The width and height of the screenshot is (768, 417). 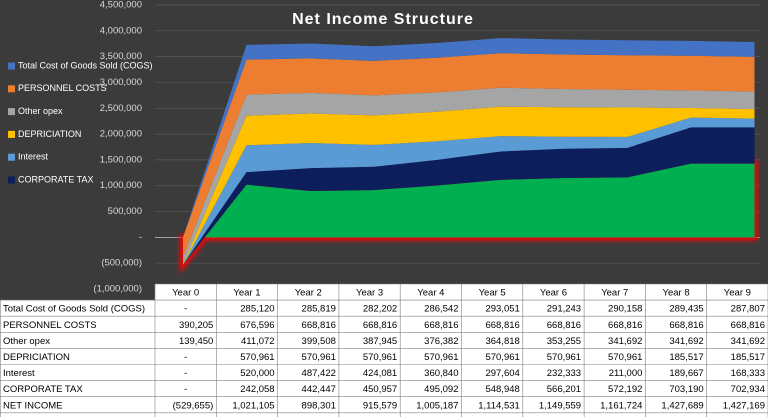 I want to click on table-cell: 353,255, so click(x=564, y=341).